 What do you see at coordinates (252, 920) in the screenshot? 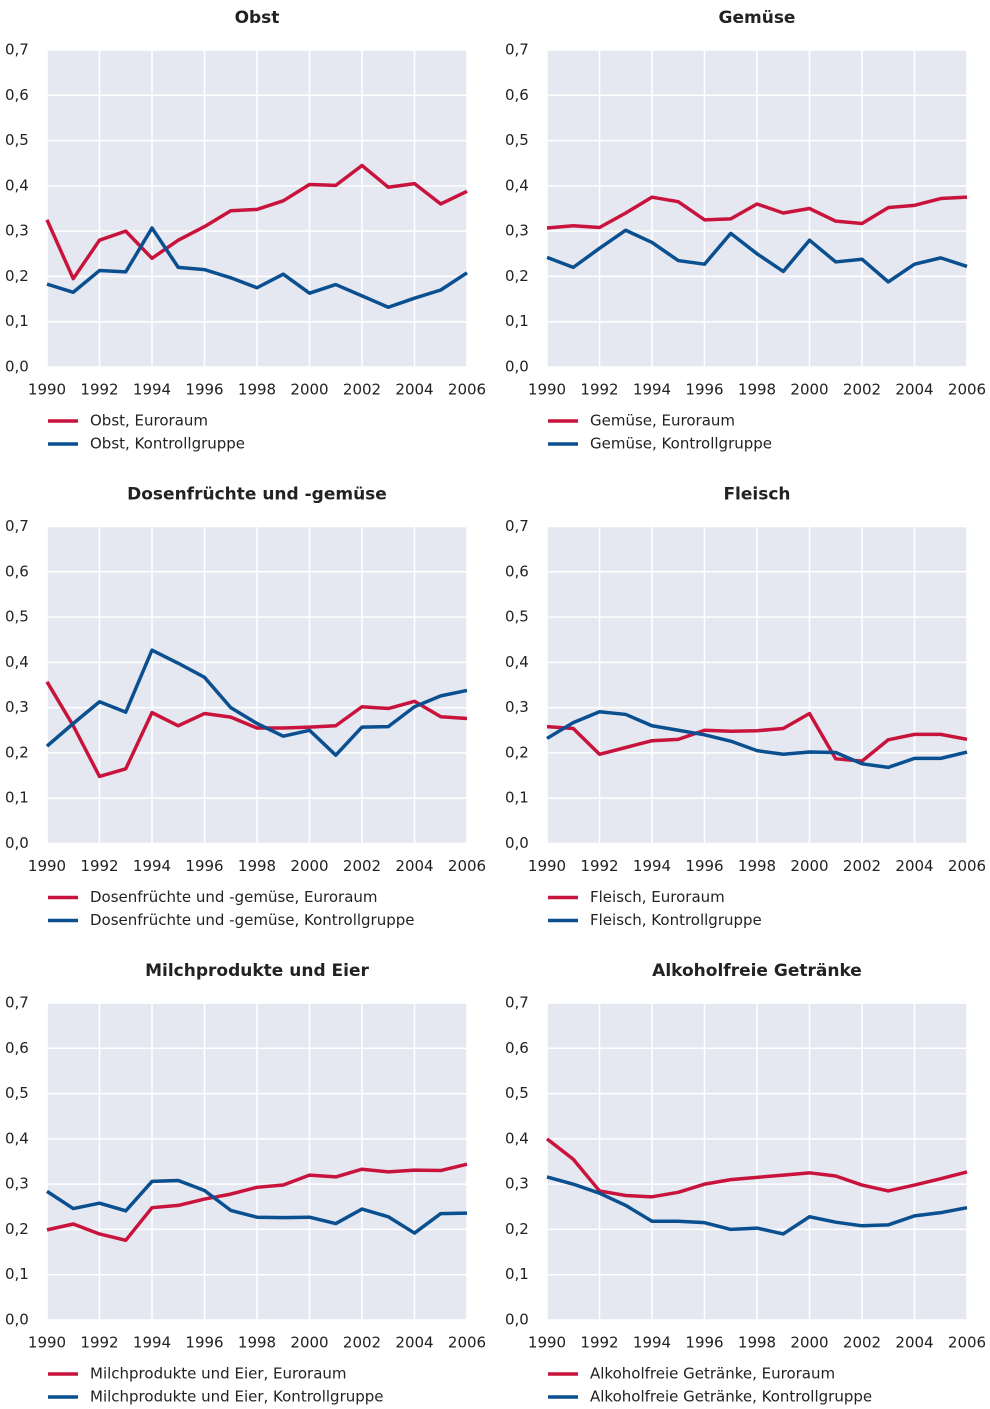
I see `legend-label: Dosenfrüchte und -gemüse, Kontrollgruppe` at bounding box center [252, 920].